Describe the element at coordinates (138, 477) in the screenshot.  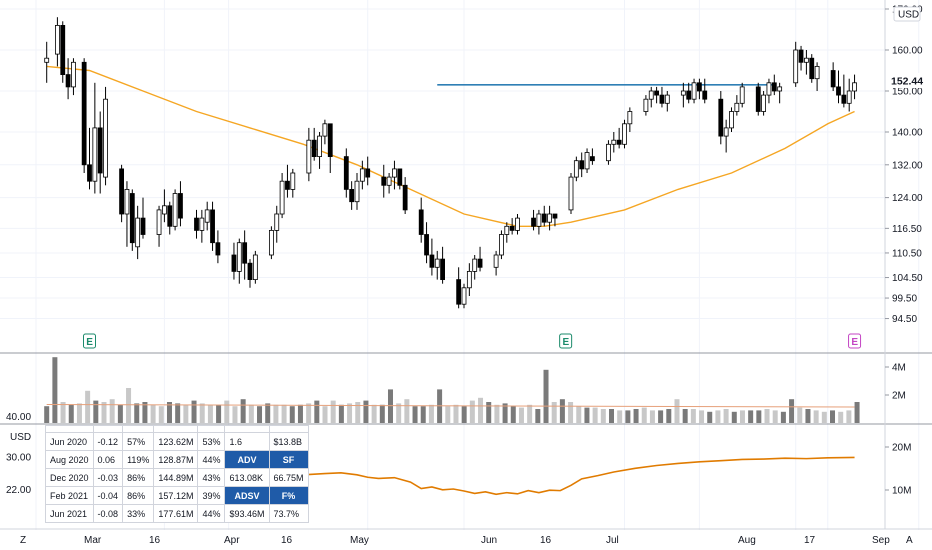
I see `table-cell: 86%` at that location.